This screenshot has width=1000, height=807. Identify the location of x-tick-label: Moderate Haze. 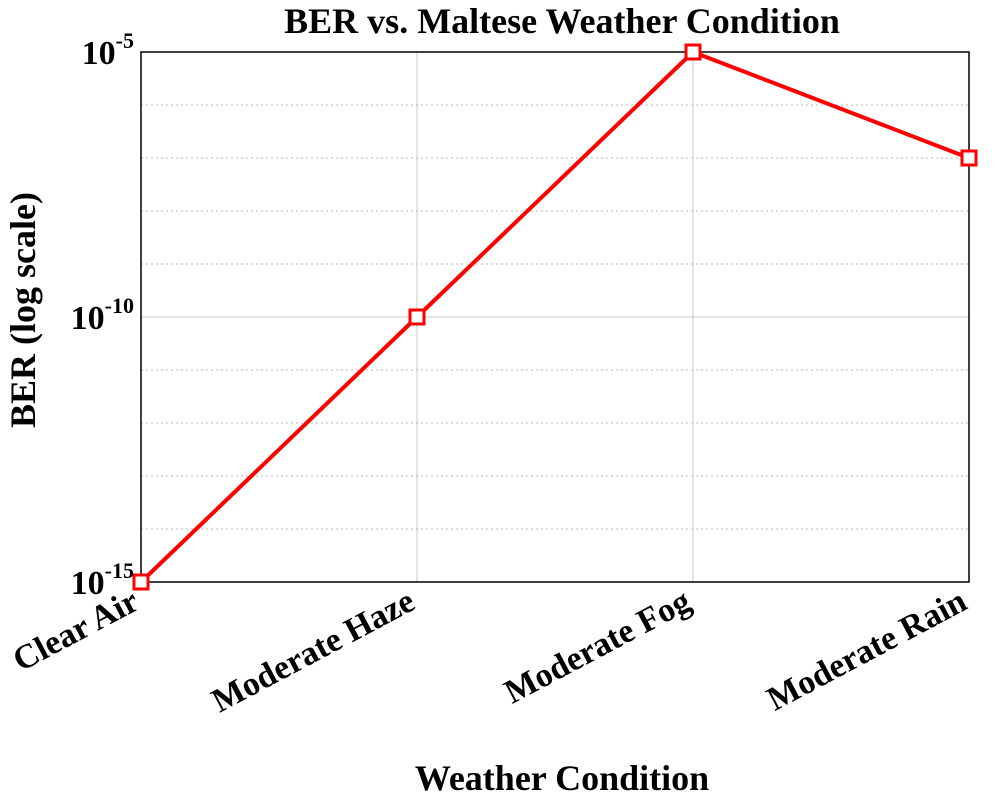
(313, 651).